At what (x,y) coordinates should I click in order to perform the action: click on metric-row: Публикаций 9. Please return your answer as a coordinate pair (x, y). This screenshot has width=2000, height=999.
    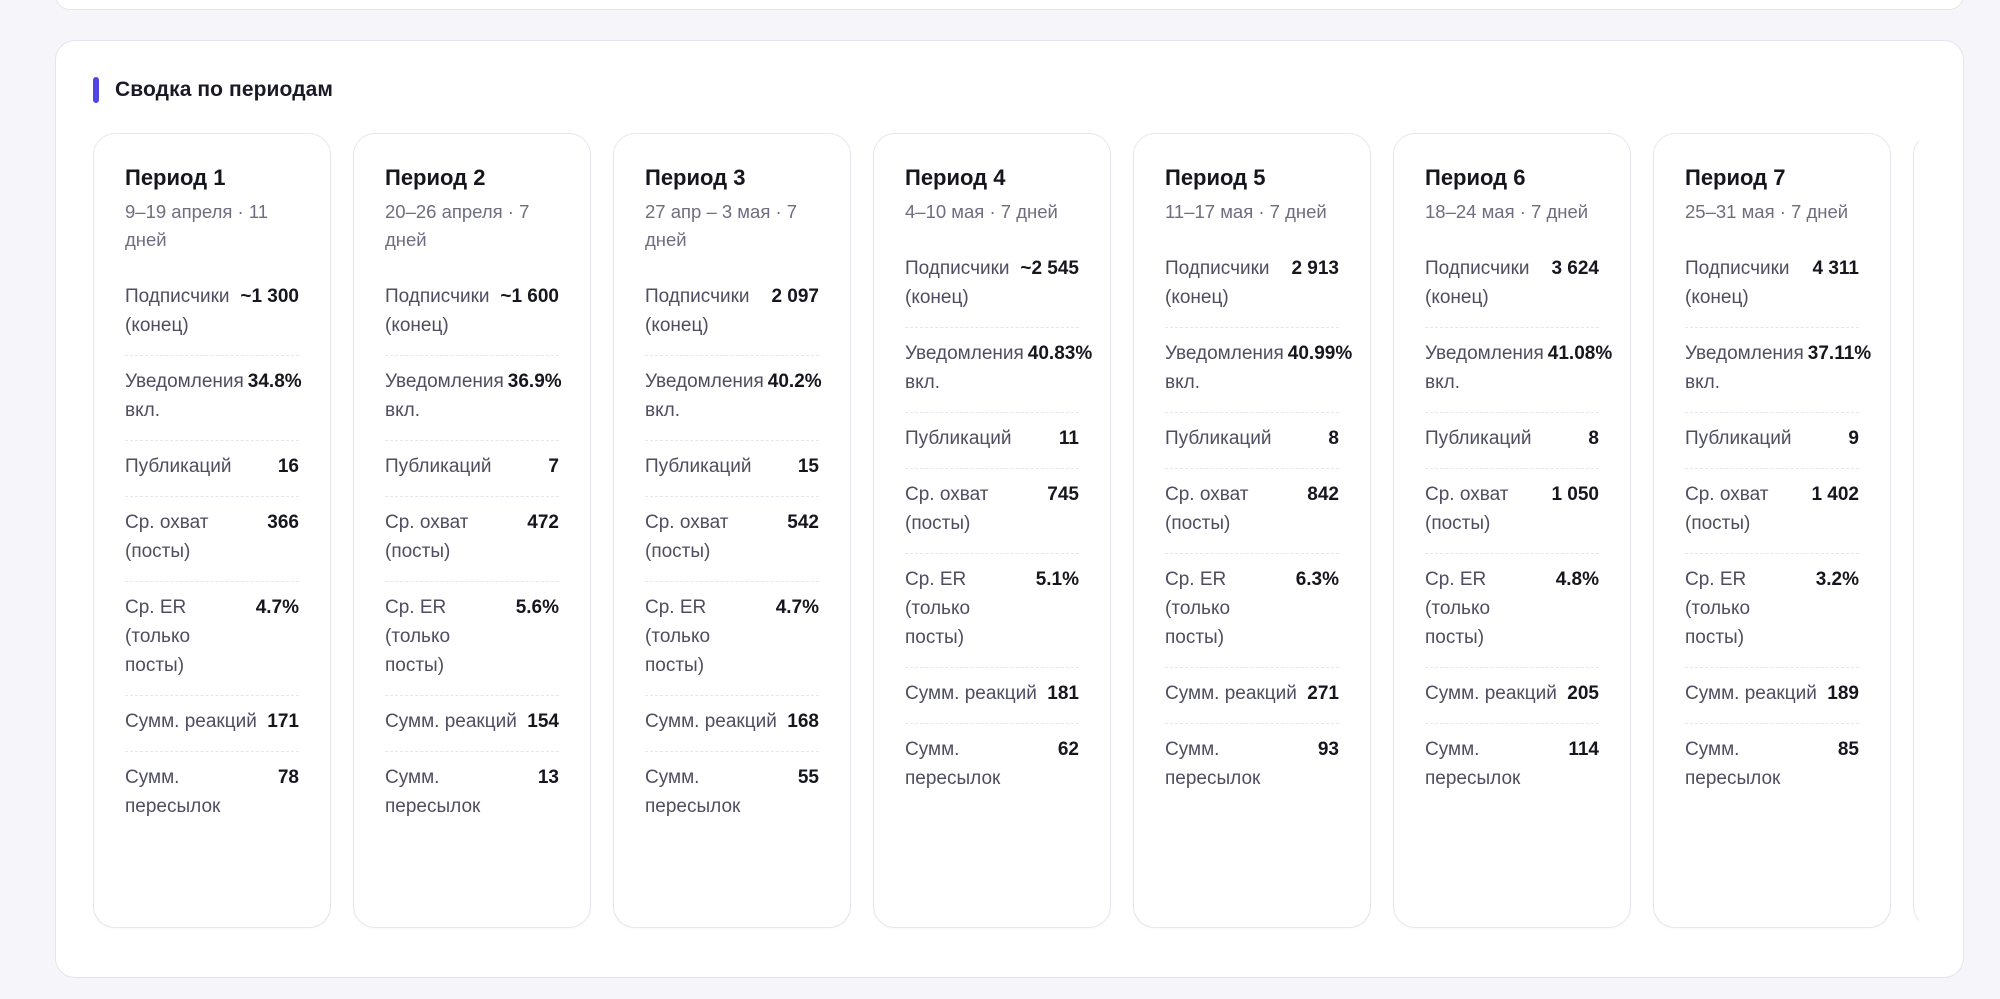
    Looking at the image, I should click on (1772, 441).